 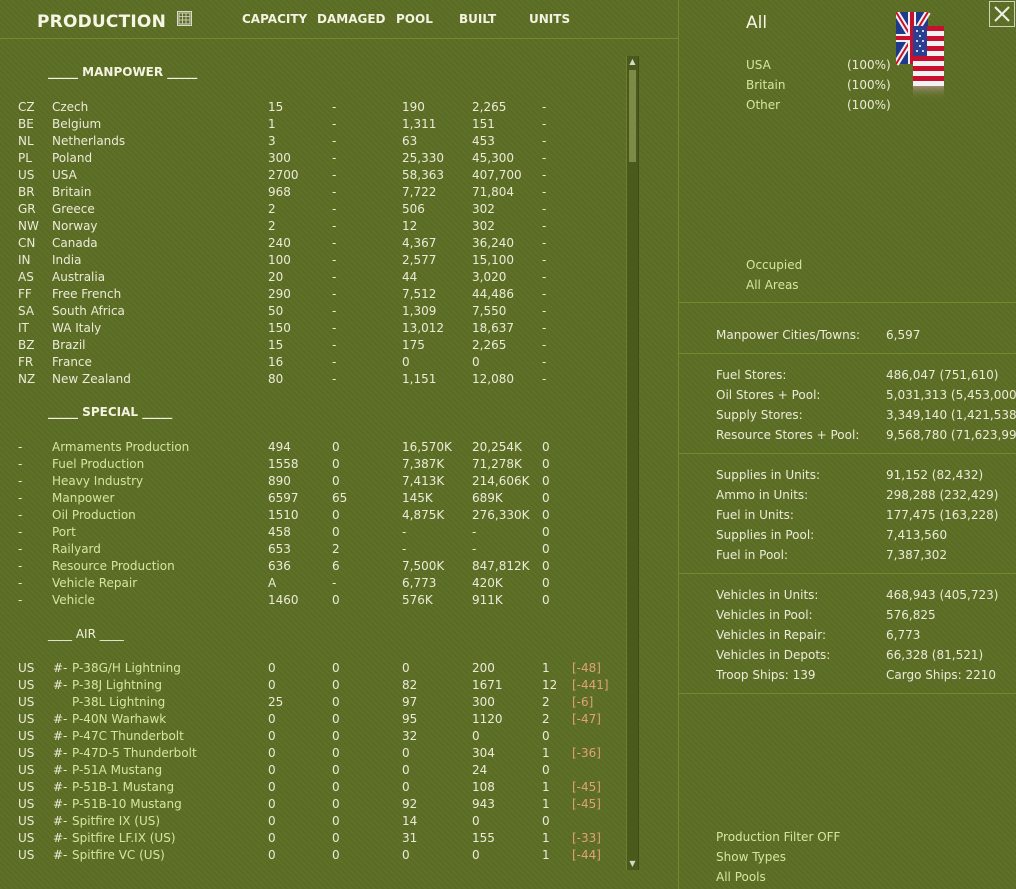 I want to click on col-header-pool: POOL, so click(x=414, y=19).